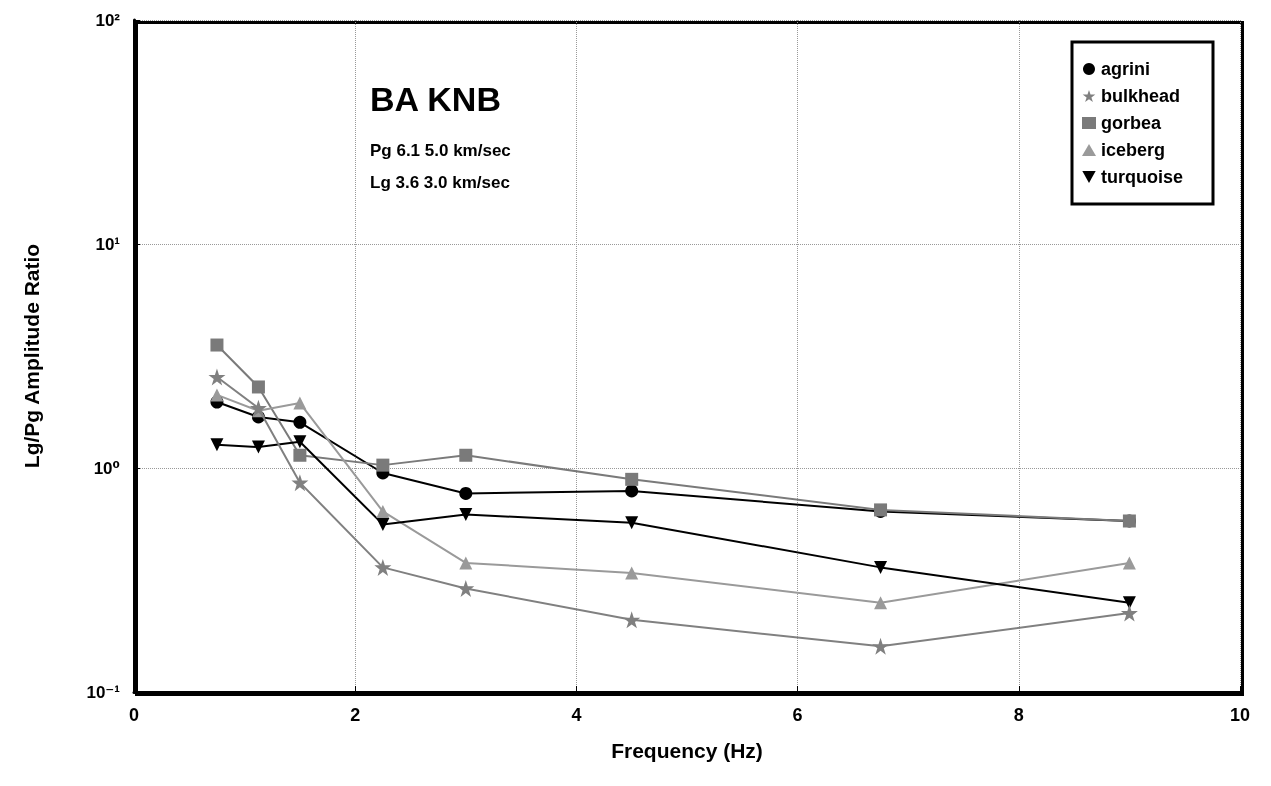 This screenshot has width=1271, height=786. Describe the element at coordinates (1240, 715) in the screenshot. I see `x-tick-label: 10` at that location.